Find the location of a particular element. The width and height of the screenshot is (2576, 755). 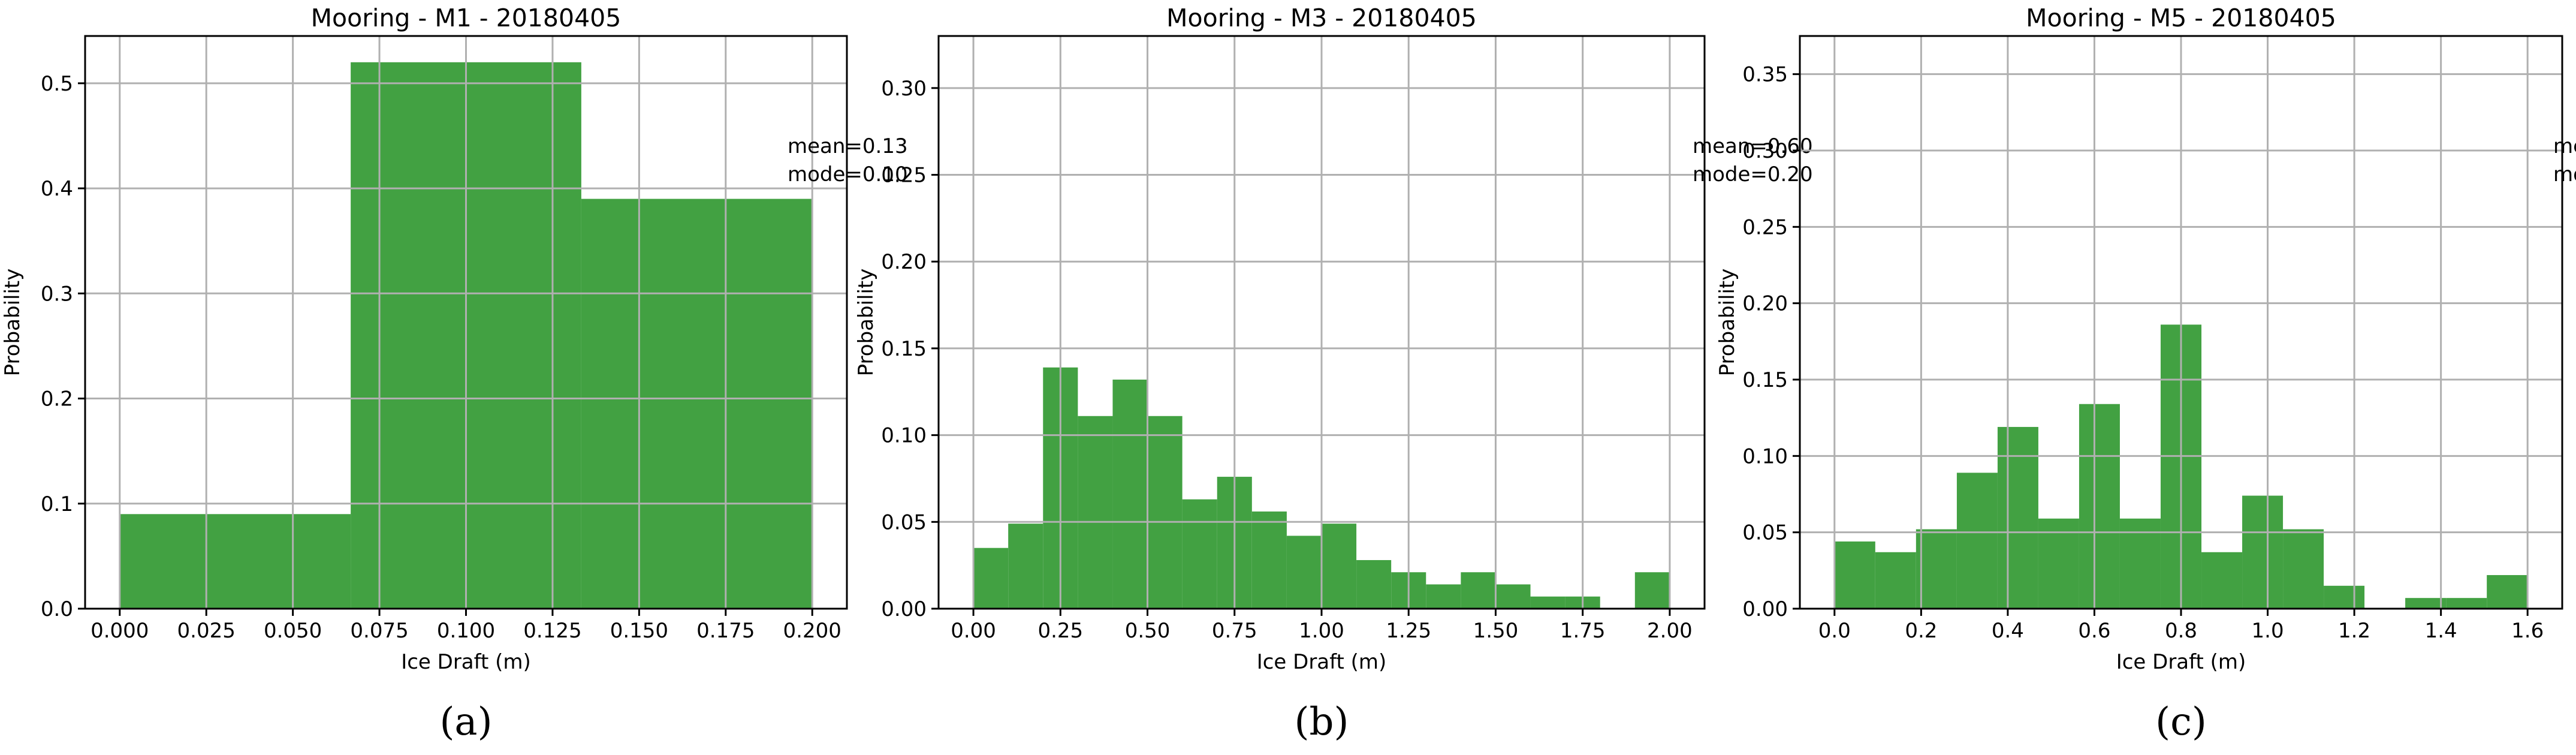

x-tick-label: 1.25 is located at coordinates (1408, 631).